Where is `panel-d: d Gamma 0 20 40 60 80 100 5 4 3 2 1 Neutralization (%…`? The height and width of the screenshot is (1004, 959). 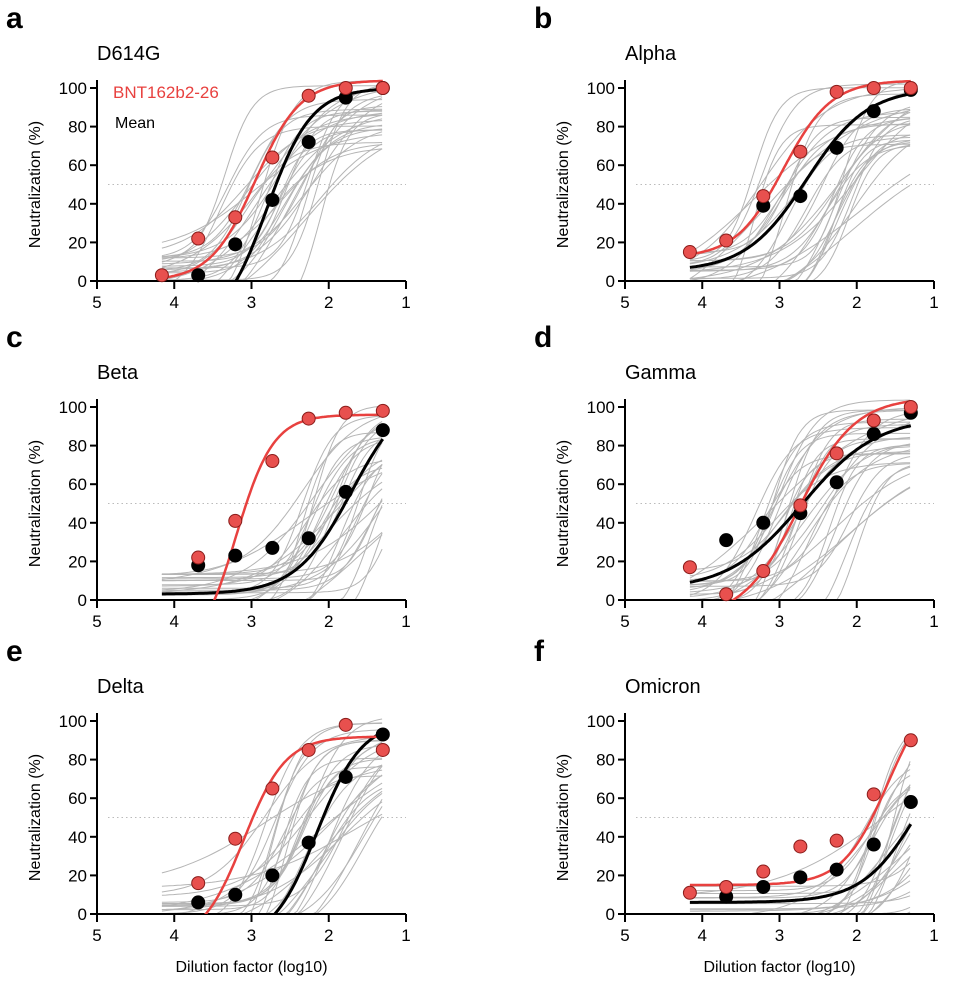
panel-d: d Gamma 0 20 40 60 80 100 5 4 3 2 1 Neutralization (%… is located at coordinates (736, 476).